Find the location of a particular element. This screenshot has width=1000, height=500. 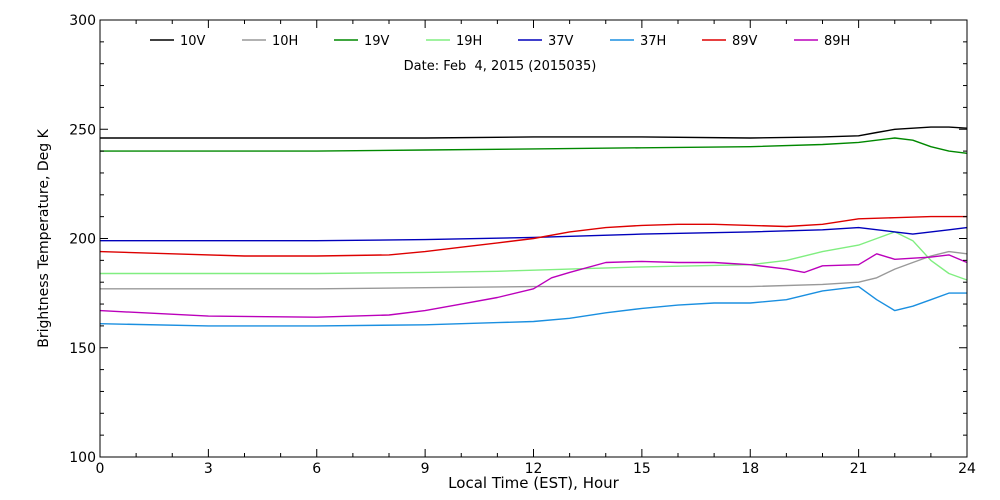

x-tick-label: 3 is located at coordinates (208, 469).